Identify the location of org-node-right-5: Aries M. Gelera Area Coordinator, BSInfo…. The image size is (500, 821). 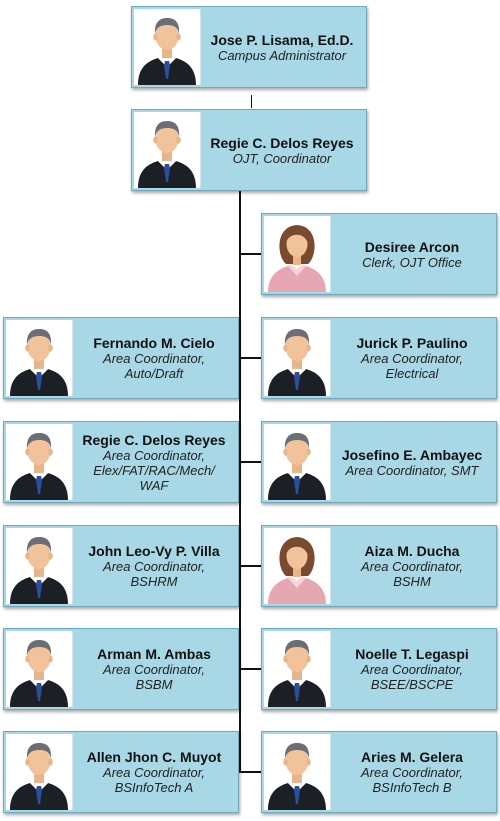
(379, 772).